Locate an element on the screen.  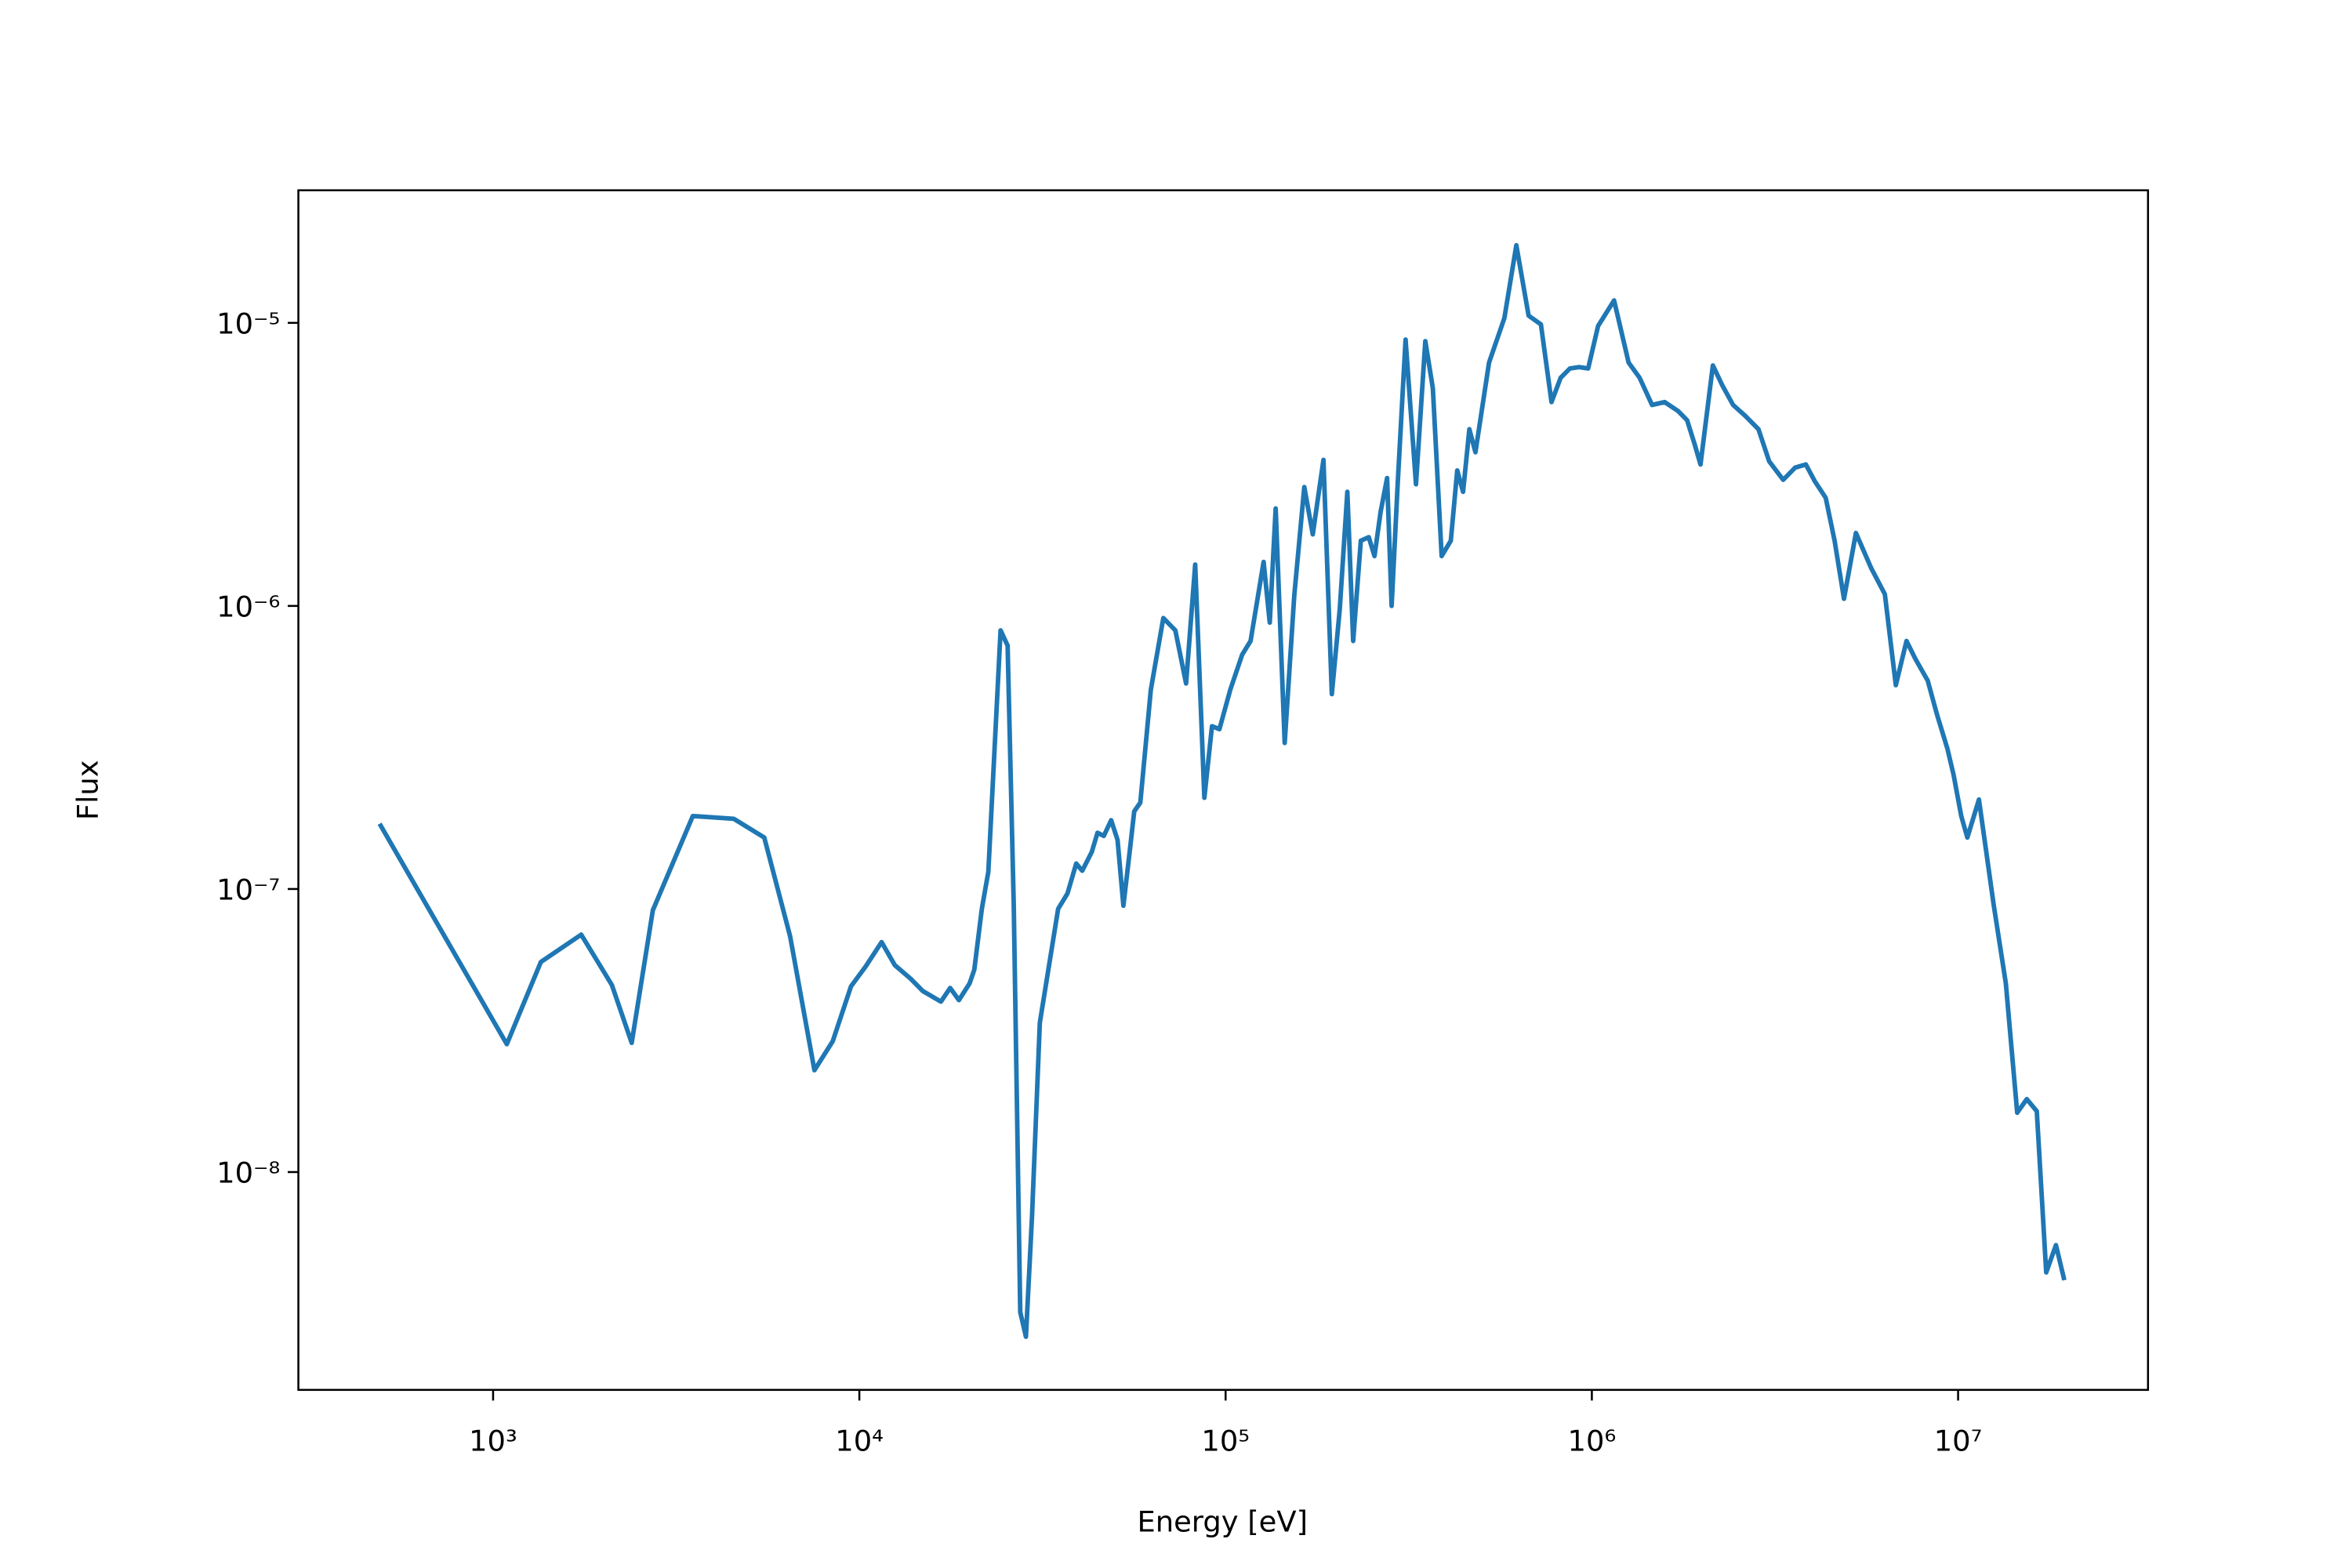
x-tick-label: 10³ is located at coordinates (493, 1440).